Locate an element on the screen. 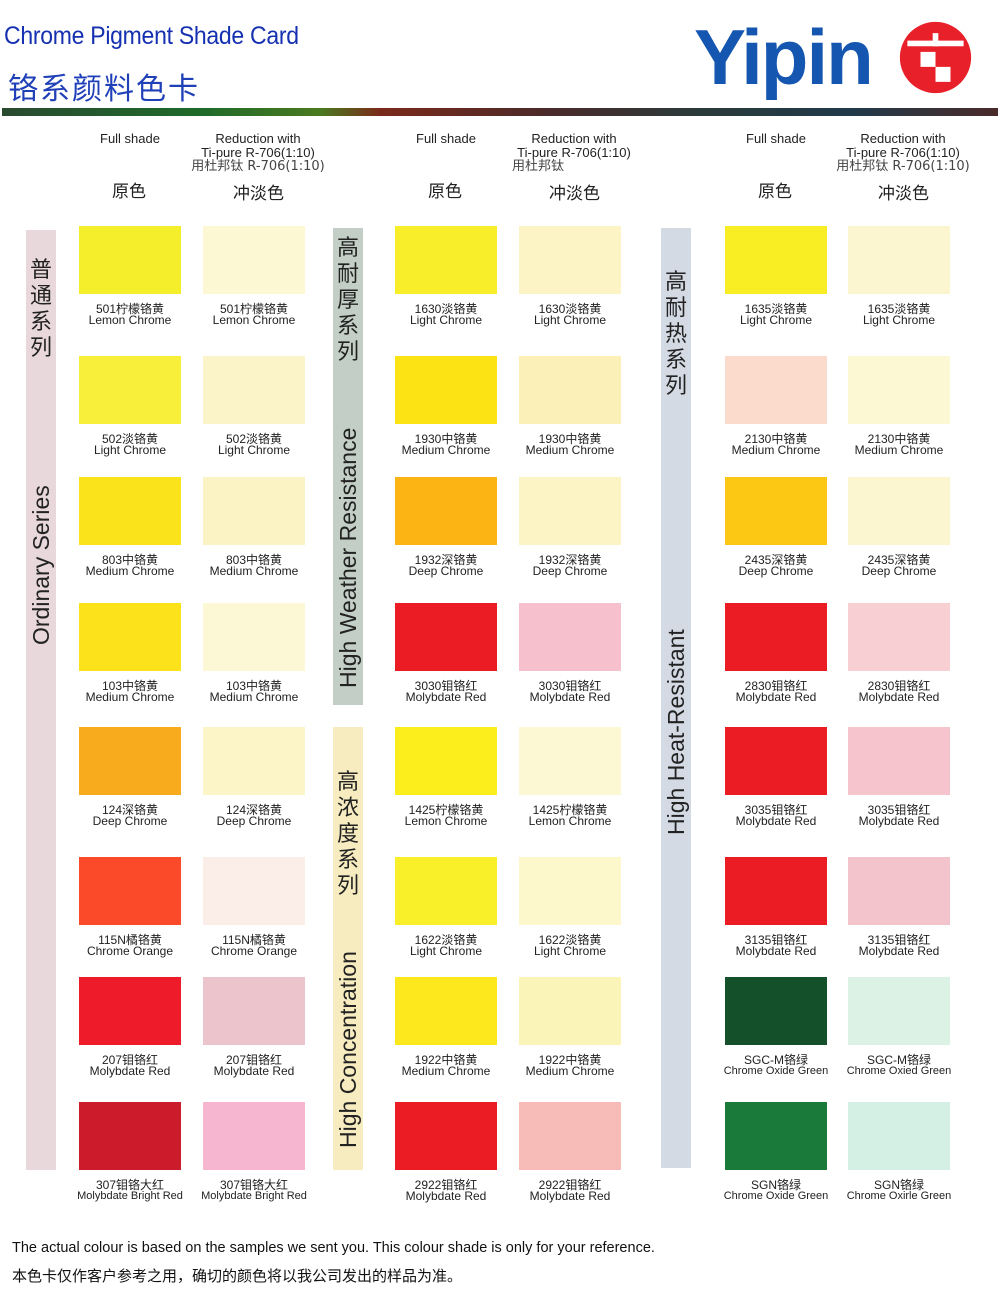 The width and height of the screenshot is (1000, 1296). swatch-label: 1630淡铬黄 Light Chrome is located at coordinates (570, 314).